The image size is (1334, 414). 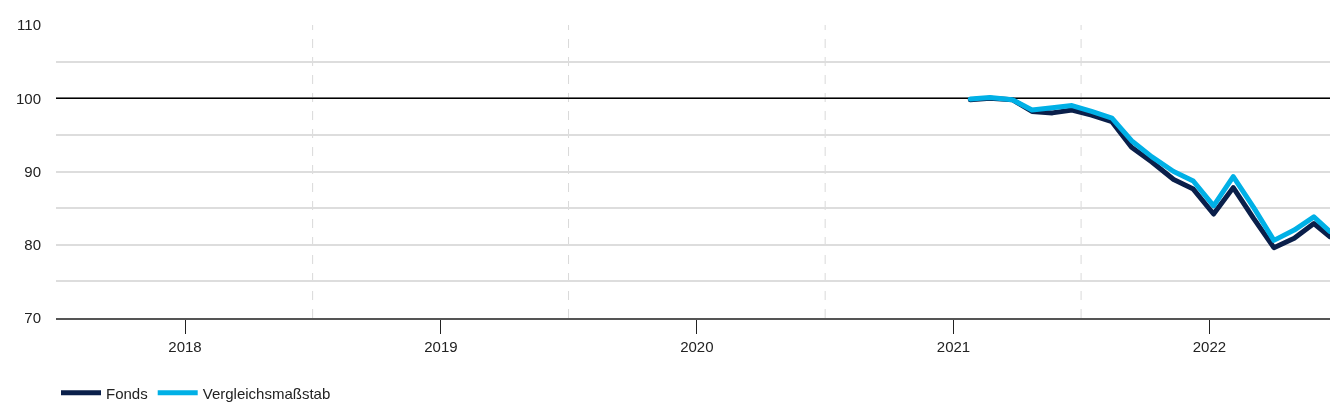 What do you see at coordinates (29, 25) in the screenshot?
I see `y-tick-label: 110` at bounding box center [29, 25].